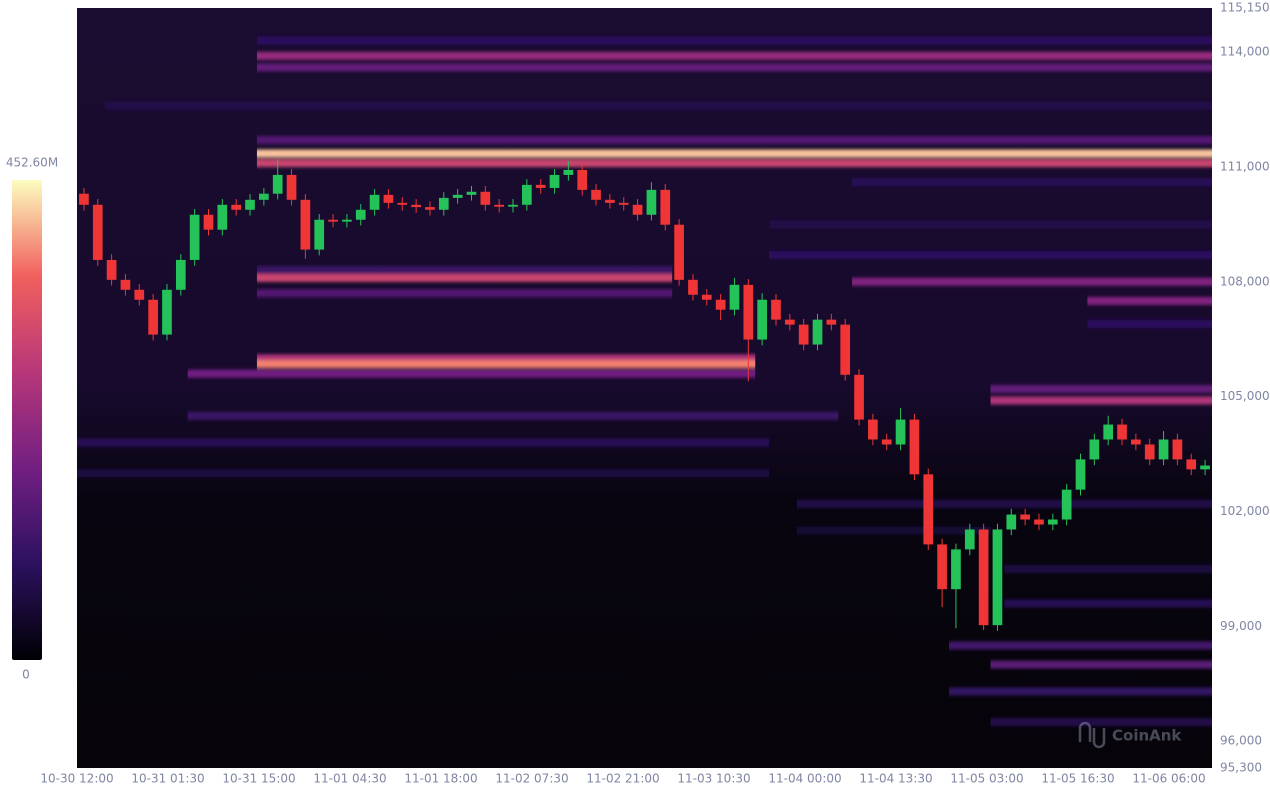 The image size is (1270, 792). What do you see at coordinates (1241, 626) in the screenshot?
I see `y-tick-label: 99,000` at bounding box center [1241, 626].